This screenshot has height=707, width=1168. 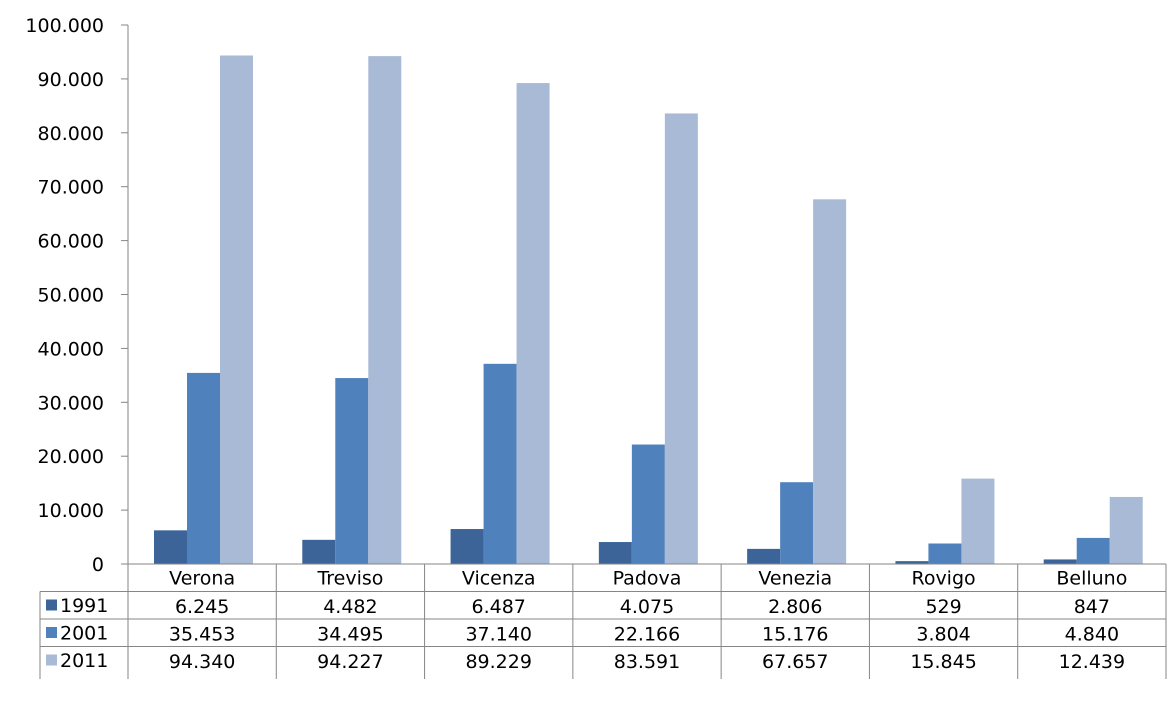 What do you see at coordinates (71, 403) in the screenshot?
I see `y-tick-label: 30.000` at bounding box center [71, 403].